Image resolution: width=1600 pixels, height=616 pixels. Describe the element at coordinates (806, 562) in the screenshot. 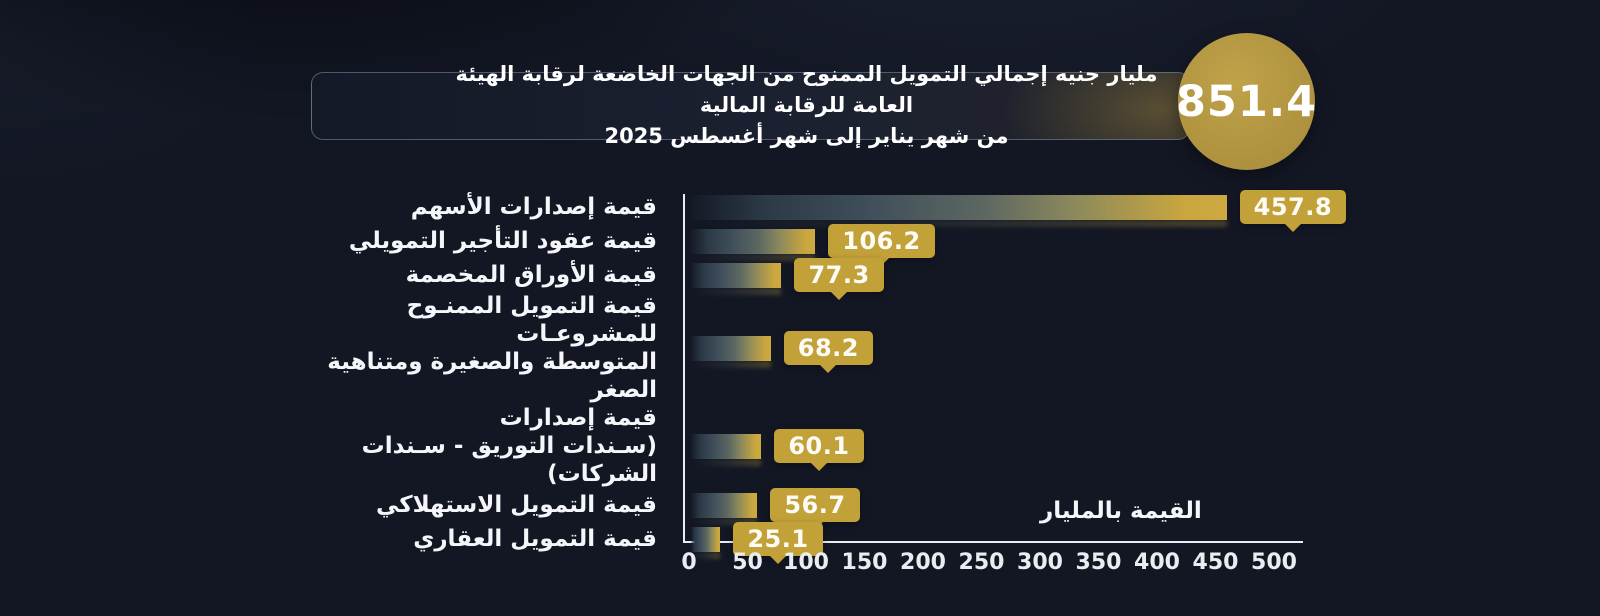

I see `x-tick: 100` at that location.